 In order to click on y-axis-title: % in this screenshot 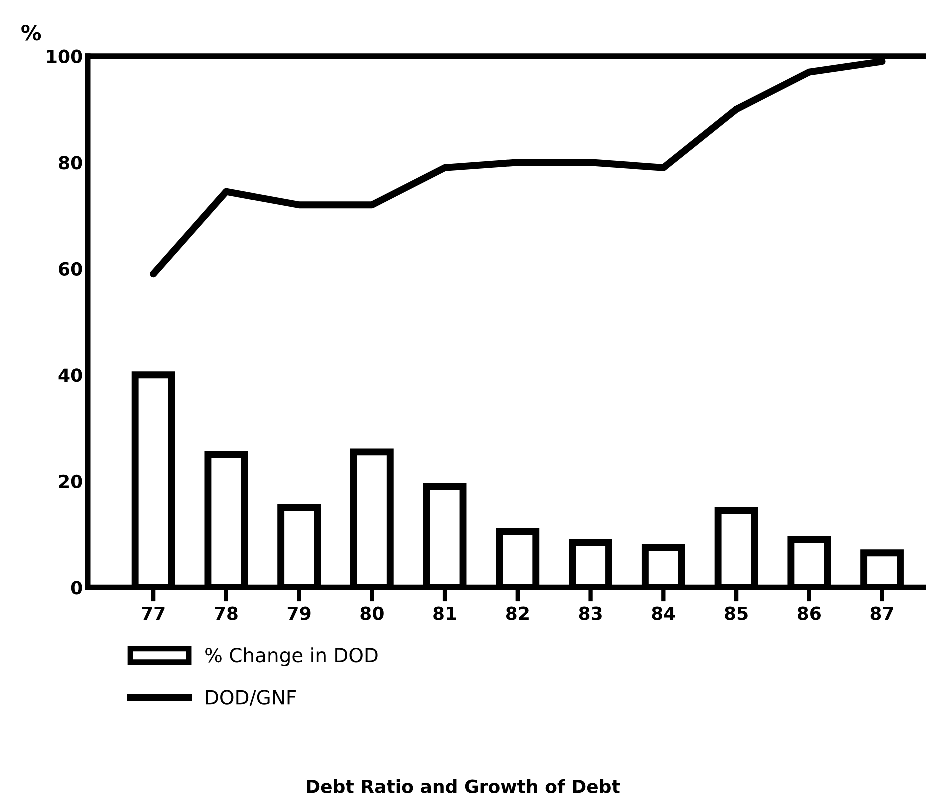, I will do `click(32, 32)`.